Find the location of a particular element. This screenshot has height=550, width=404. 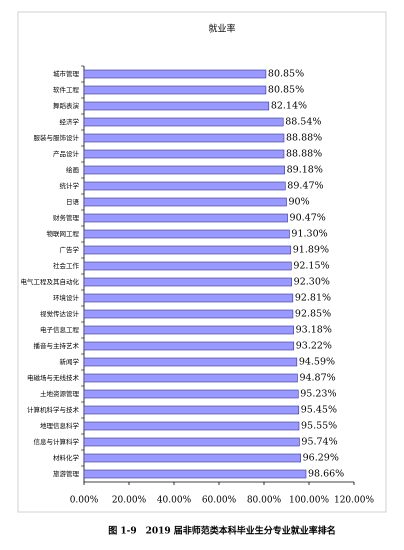

value-label: 94.87% is located at coordinates (317, 378).